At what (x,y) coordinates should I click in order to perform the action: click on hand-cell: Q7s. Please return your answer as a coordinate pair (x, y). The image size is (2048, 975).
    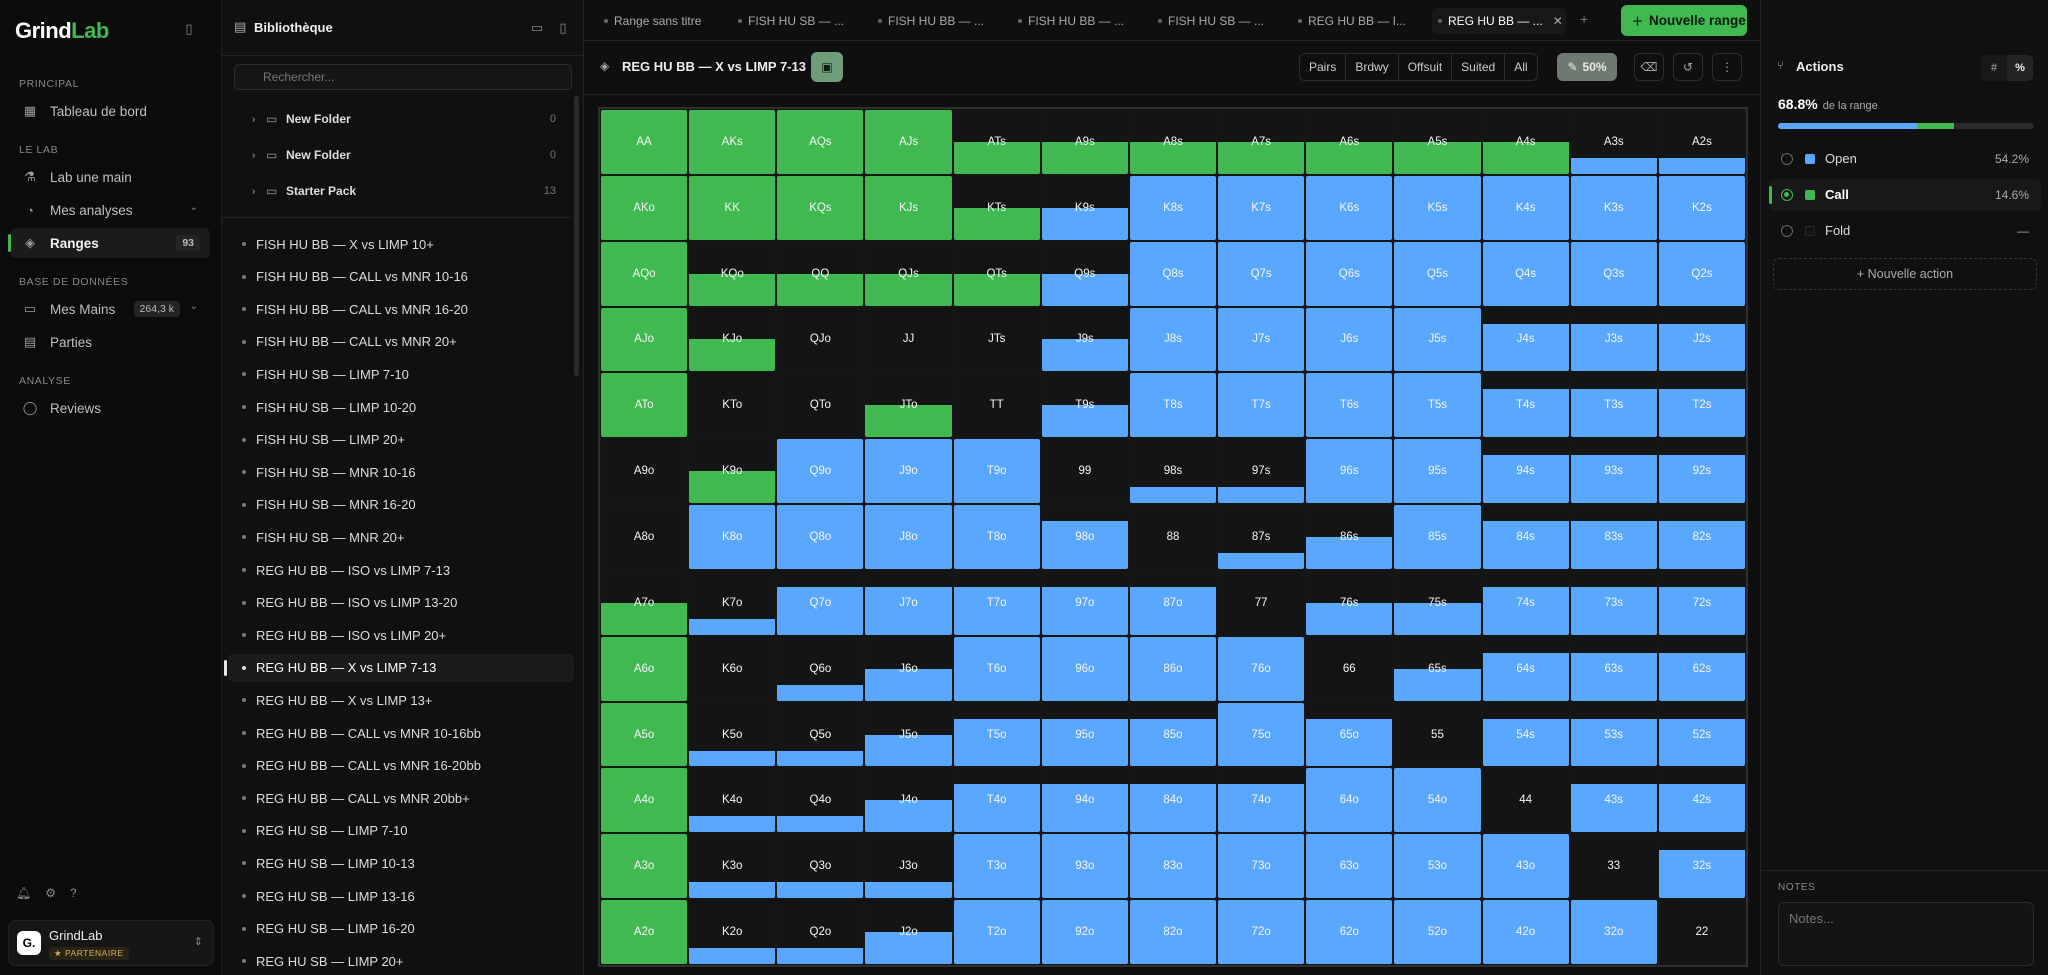
    Looking at the image, I should click on (1261, 273).